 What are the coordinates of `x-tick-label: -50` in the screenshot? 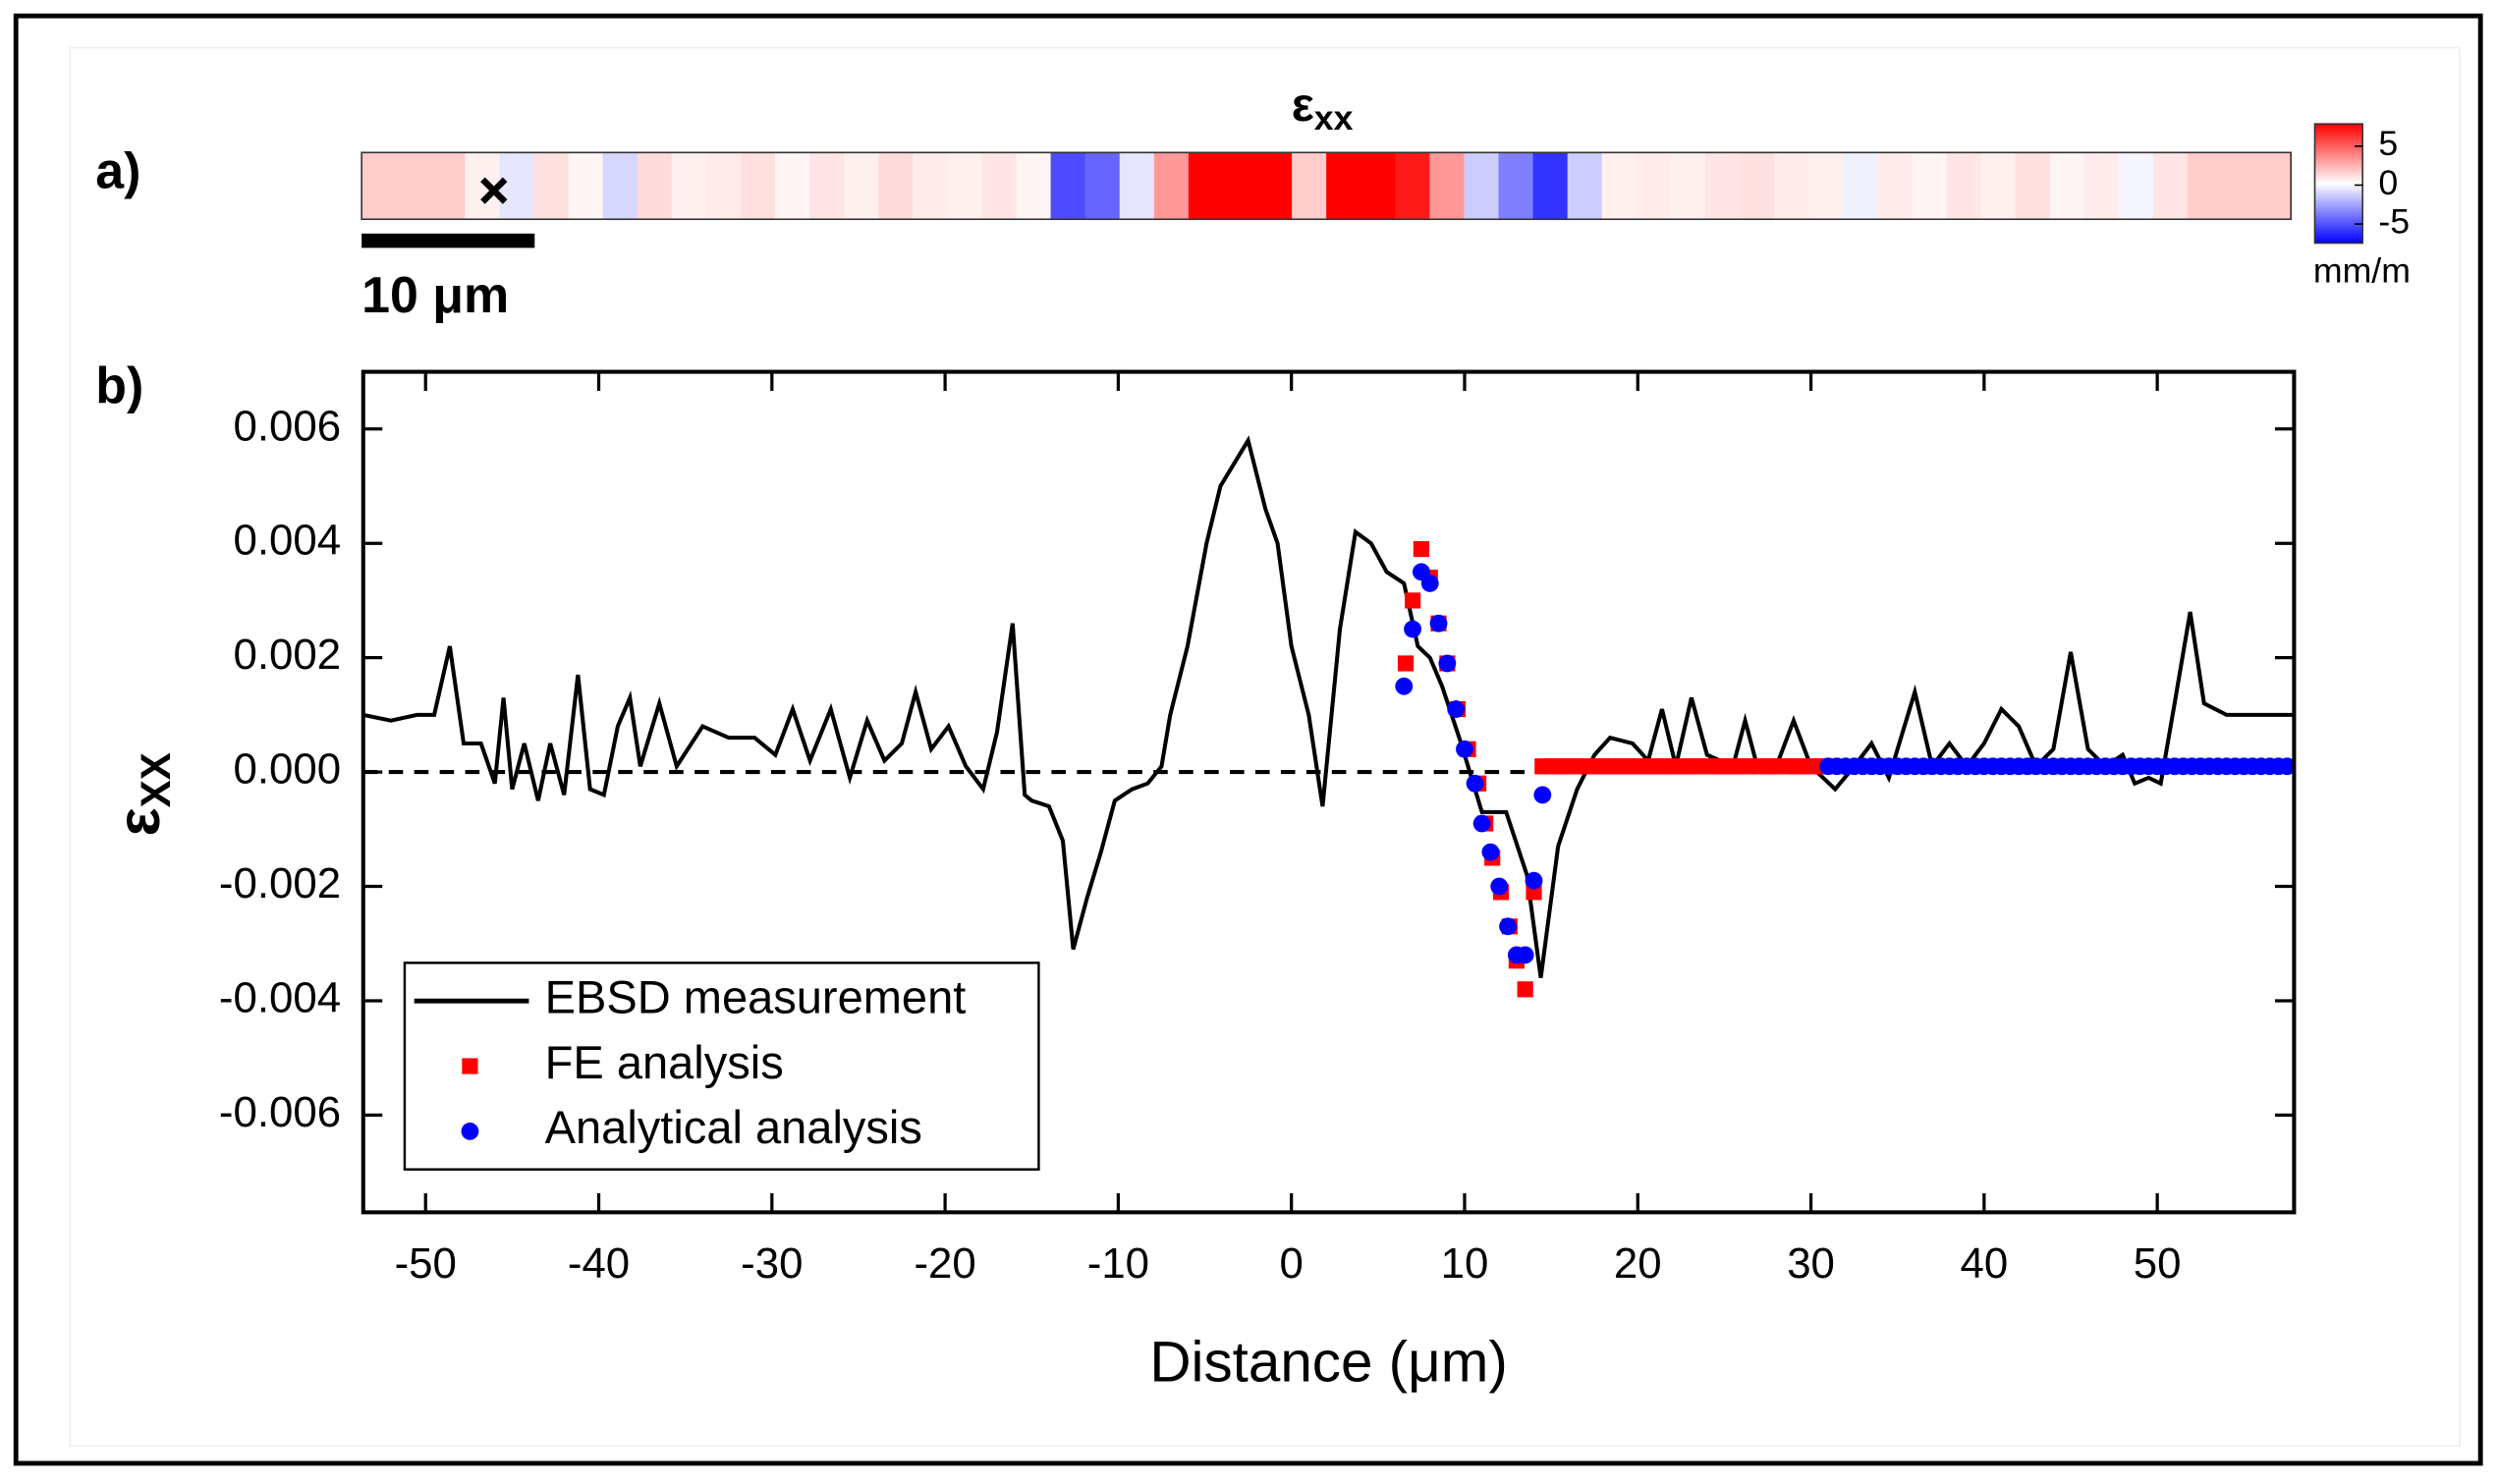 It's located at (426, 1263).